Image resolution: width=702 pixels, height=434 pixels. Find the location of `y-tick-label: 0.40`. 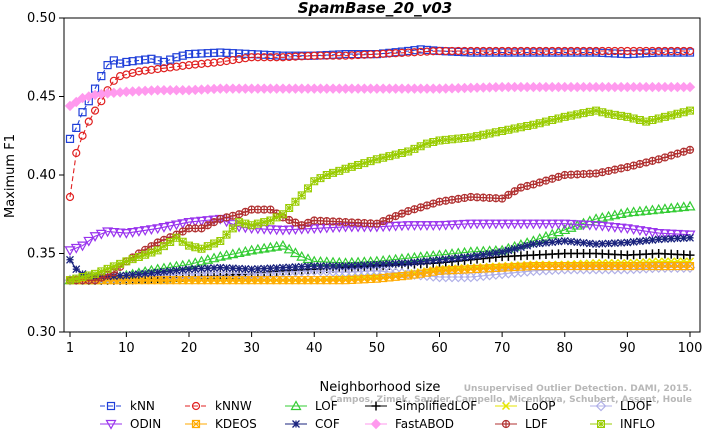

y-tick-label: 0.40 is located at coordinates (41, 175).